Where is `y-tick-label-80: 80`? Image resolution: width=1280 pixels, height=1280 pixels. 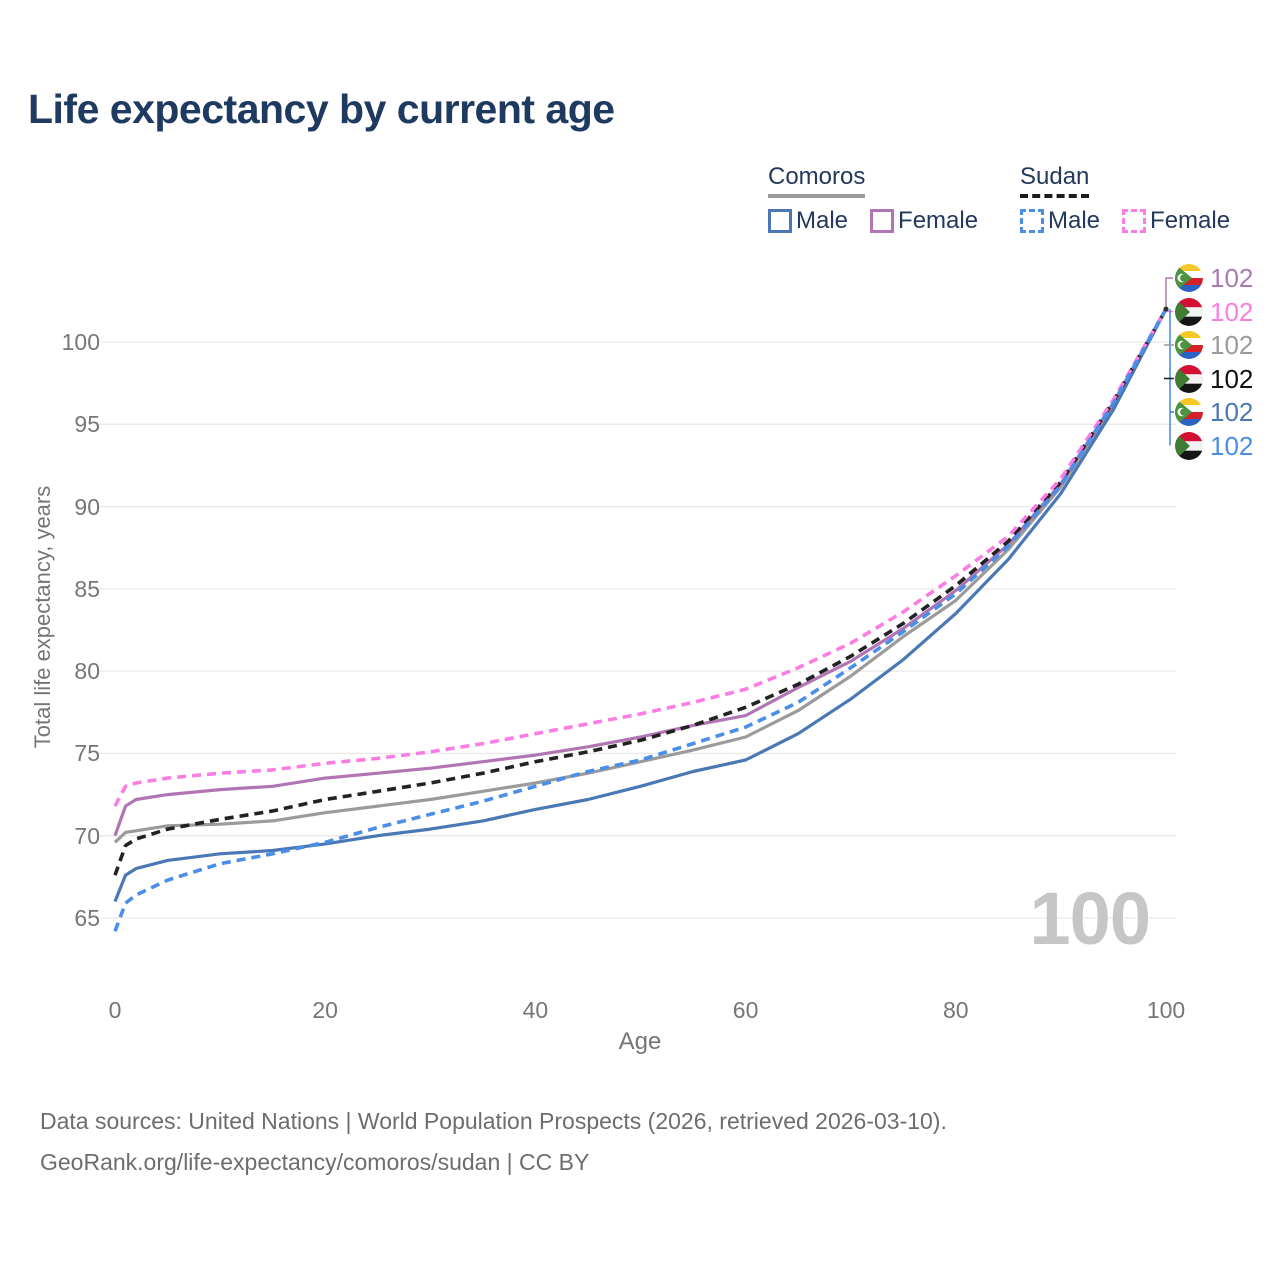 y-tick-label-80: 80 is located at coordinates (87, 671).